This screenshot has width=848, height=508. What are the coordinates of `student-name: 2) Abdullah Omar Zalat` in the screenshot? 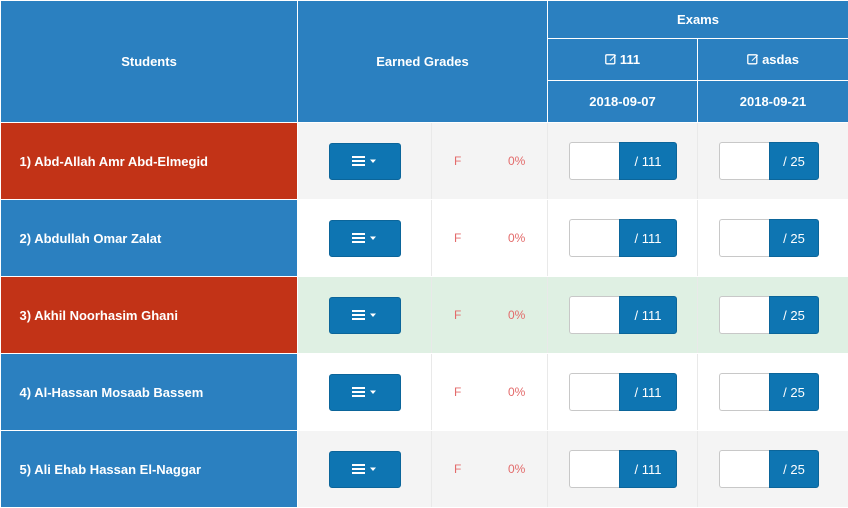 It's located at (149, 238).